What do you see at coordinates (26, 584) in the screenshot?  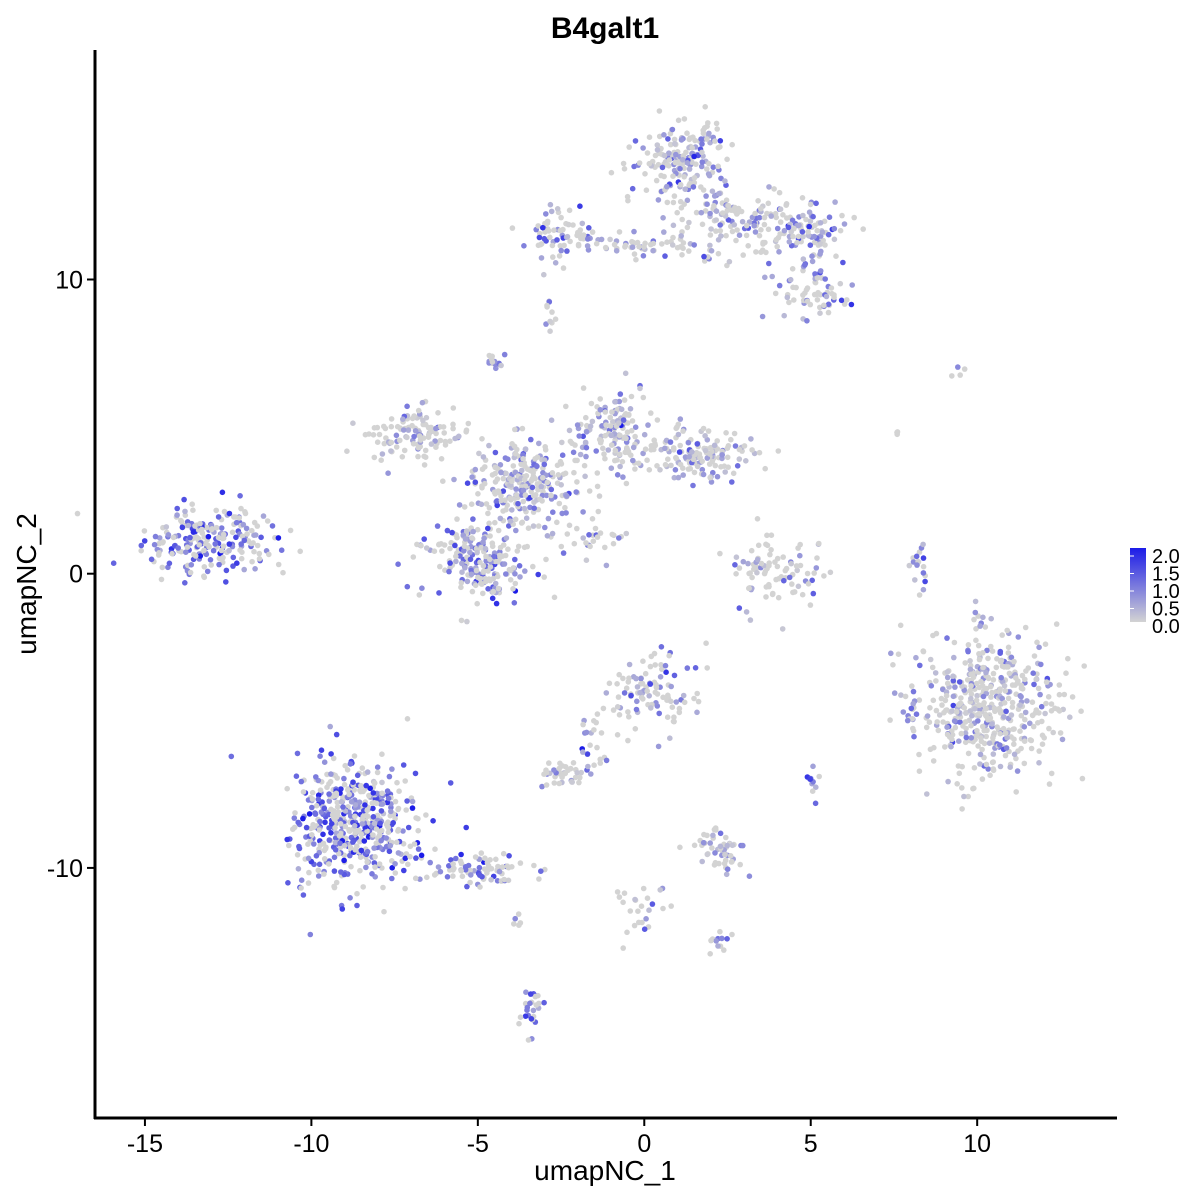 I see `y-axis-title: umapNC_2` at bounding box center [26, 584].